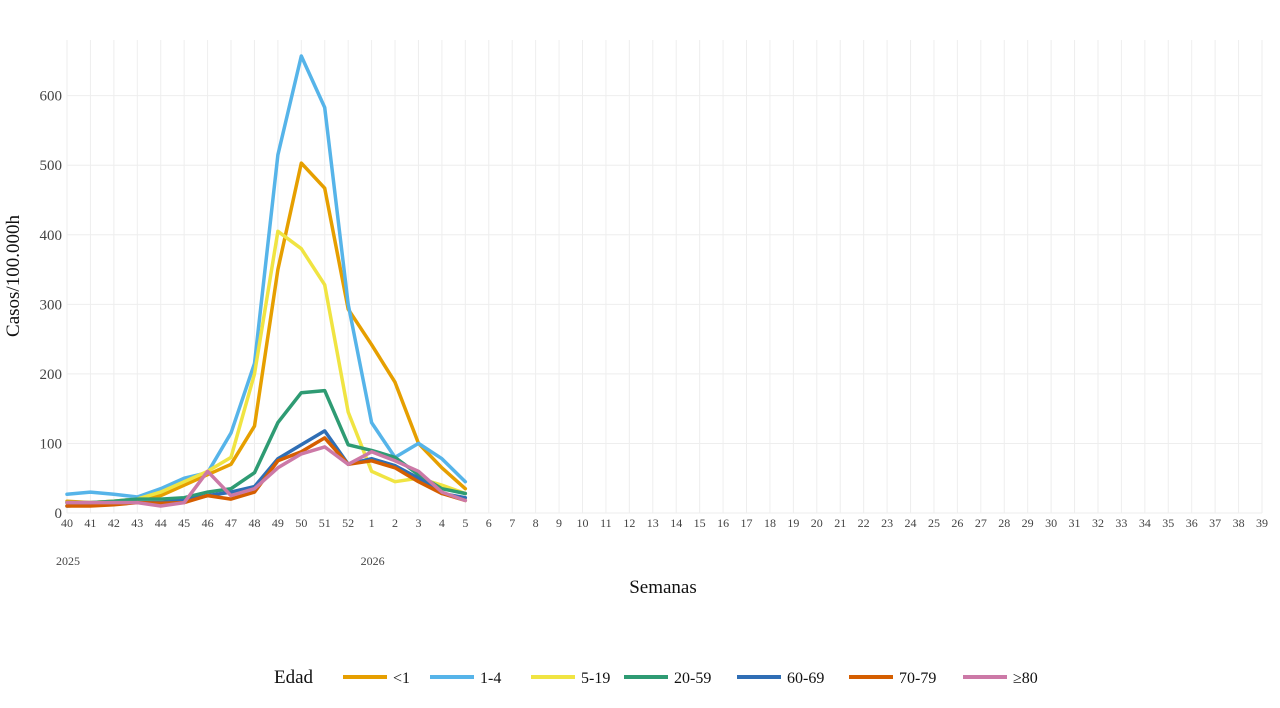 This screenshot has width=1280, height=708. I want to click on x-tick-label: 31, so click(1075, 523).